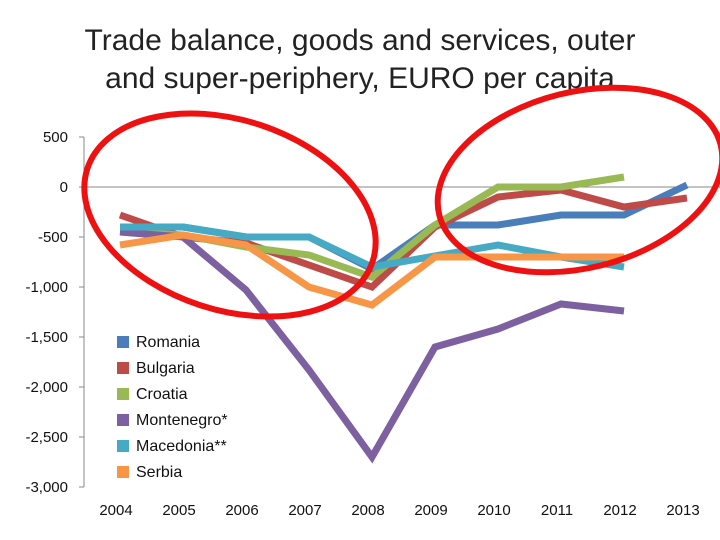 The height and width of the screenshot is (540, 720). I want to click on legend-label-montenegro: Montenegro*, so click(182, 420).